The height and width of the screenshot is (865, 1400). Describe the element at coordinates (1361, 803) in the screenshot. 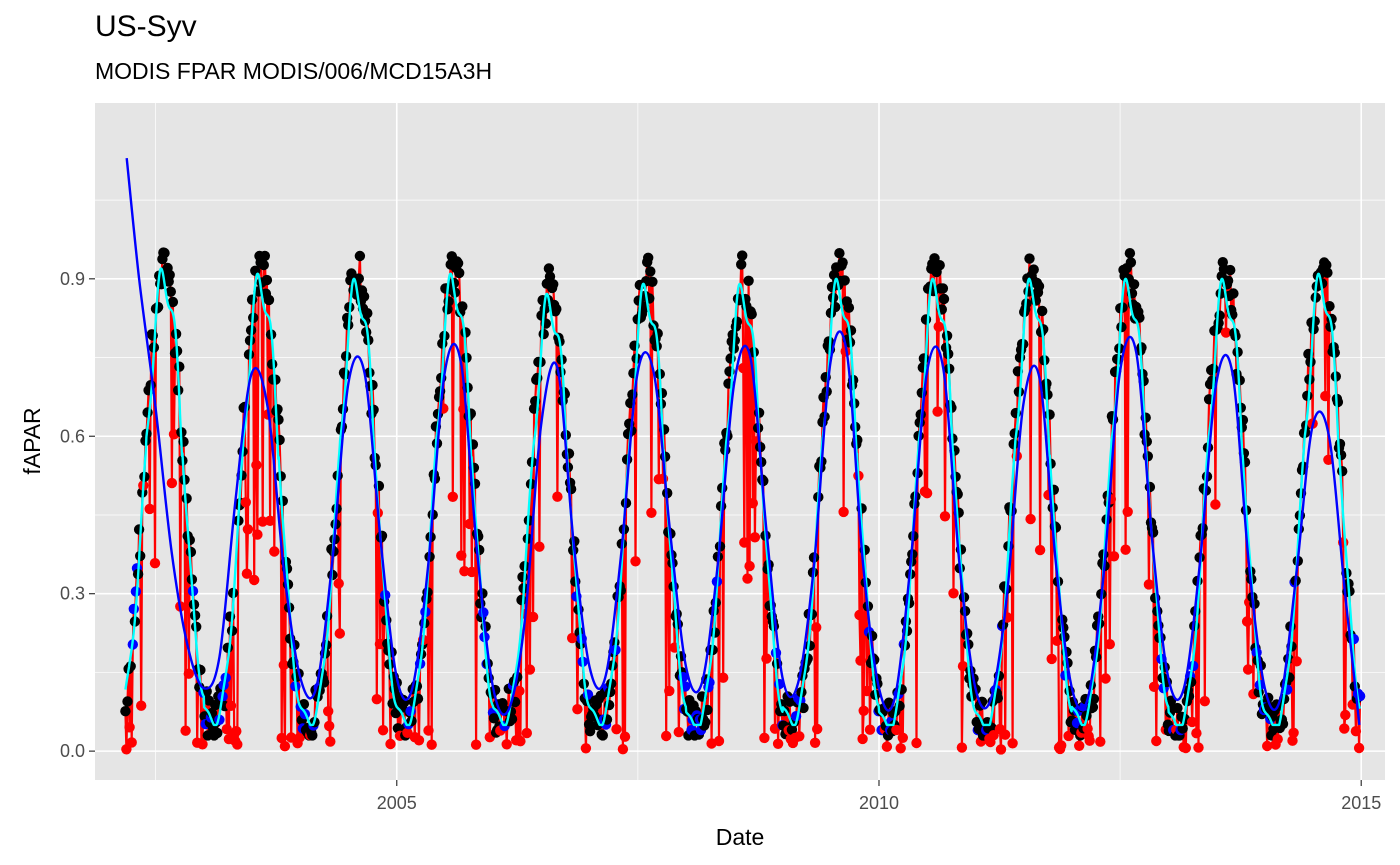

I see `x-tick-label: 2015` at that location.